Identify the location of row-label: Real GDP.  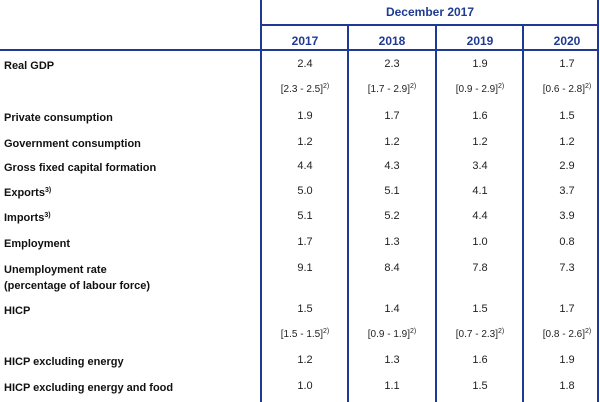
(29, 66).